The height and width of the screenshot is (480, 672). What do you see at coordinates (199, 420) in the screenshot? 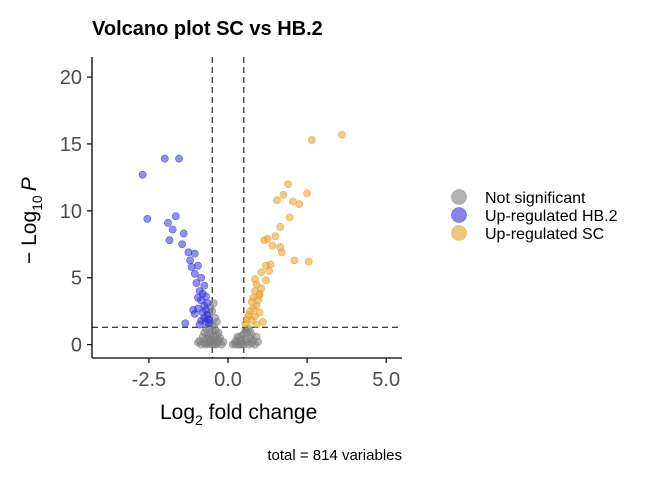
I see `x-axis-title-sub: 2` at bounding box center [199, 420].